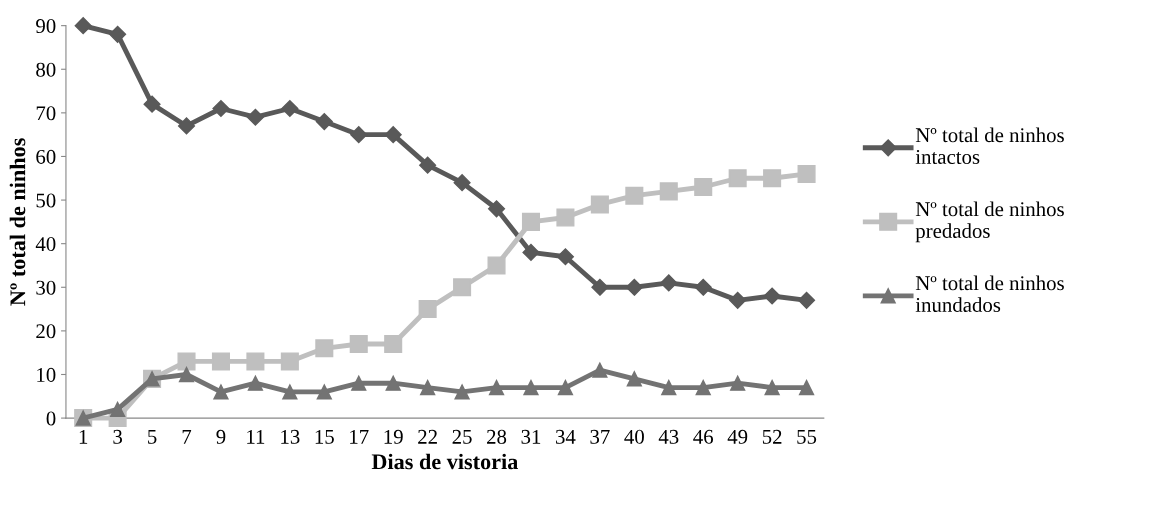 This screenshot has width=1157, height=513. What do you see at coordinates (221, 436) in the screenshot?
I see `x-tick-label: 9` at bounding box center [221, 436].